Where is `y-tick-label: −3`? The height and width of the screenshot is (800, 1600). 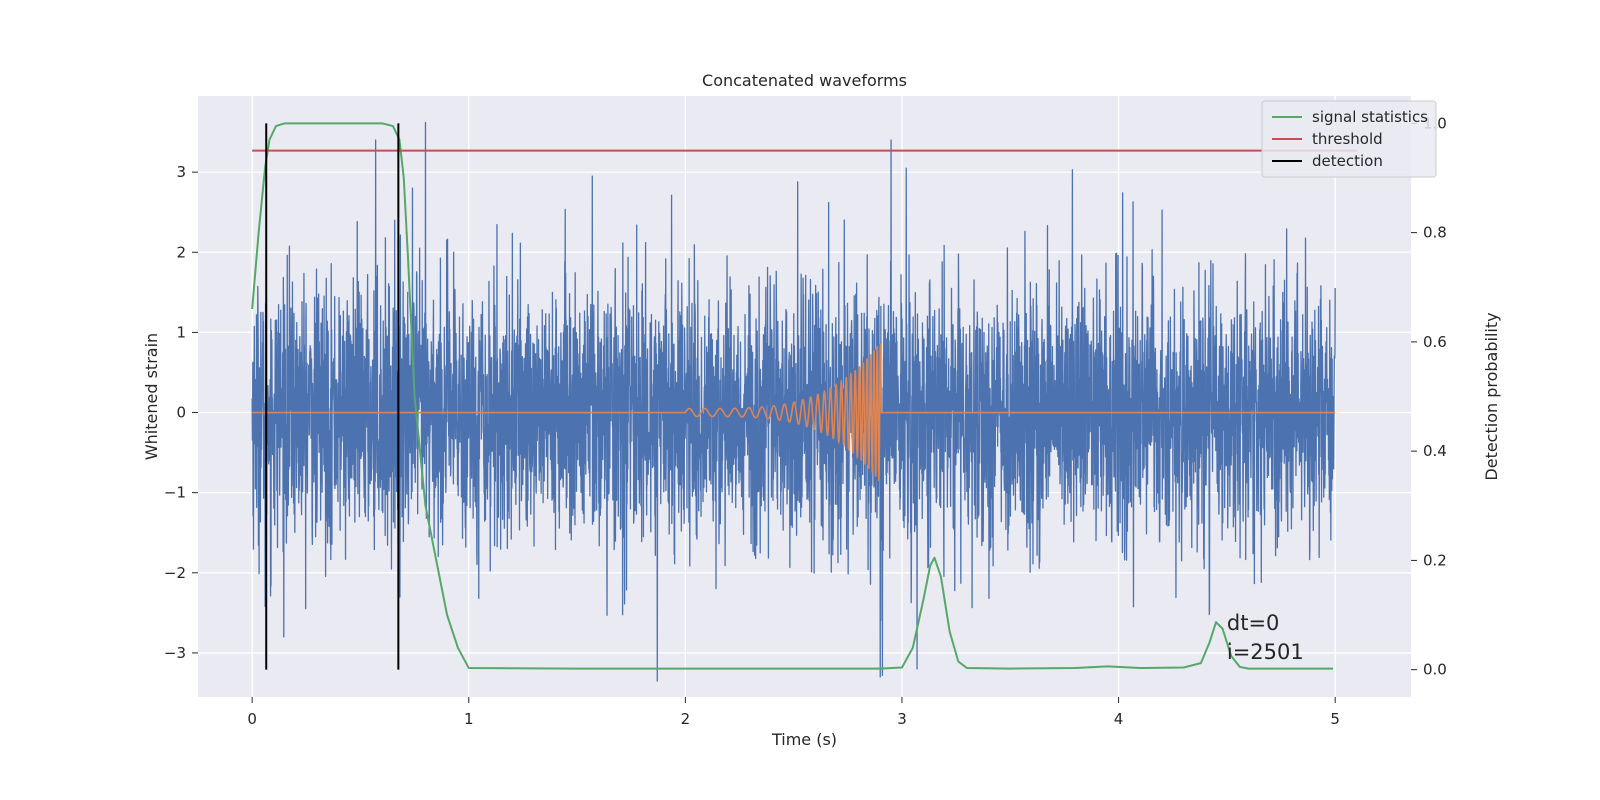 y-tick-label: −3 is located at coordinates (175, 653).